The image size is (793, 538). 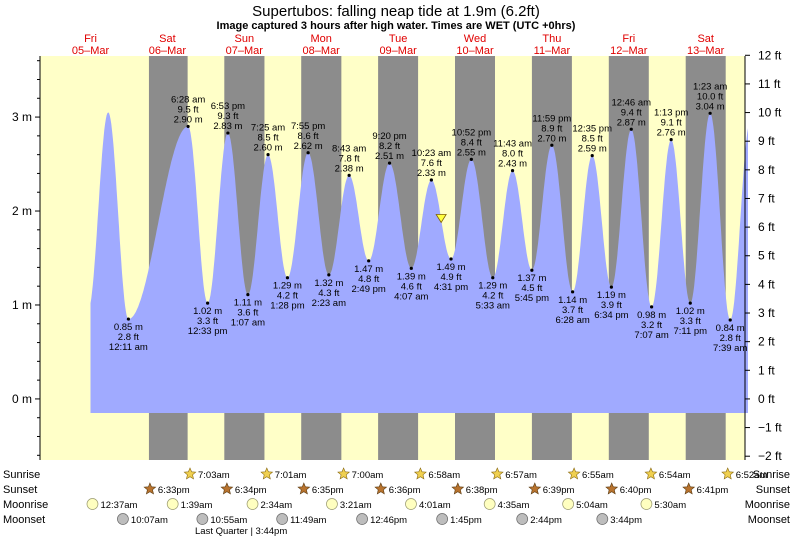 I want to click on extreme-height-ft-label: 8.9 ft, so click(x=551, y=128).